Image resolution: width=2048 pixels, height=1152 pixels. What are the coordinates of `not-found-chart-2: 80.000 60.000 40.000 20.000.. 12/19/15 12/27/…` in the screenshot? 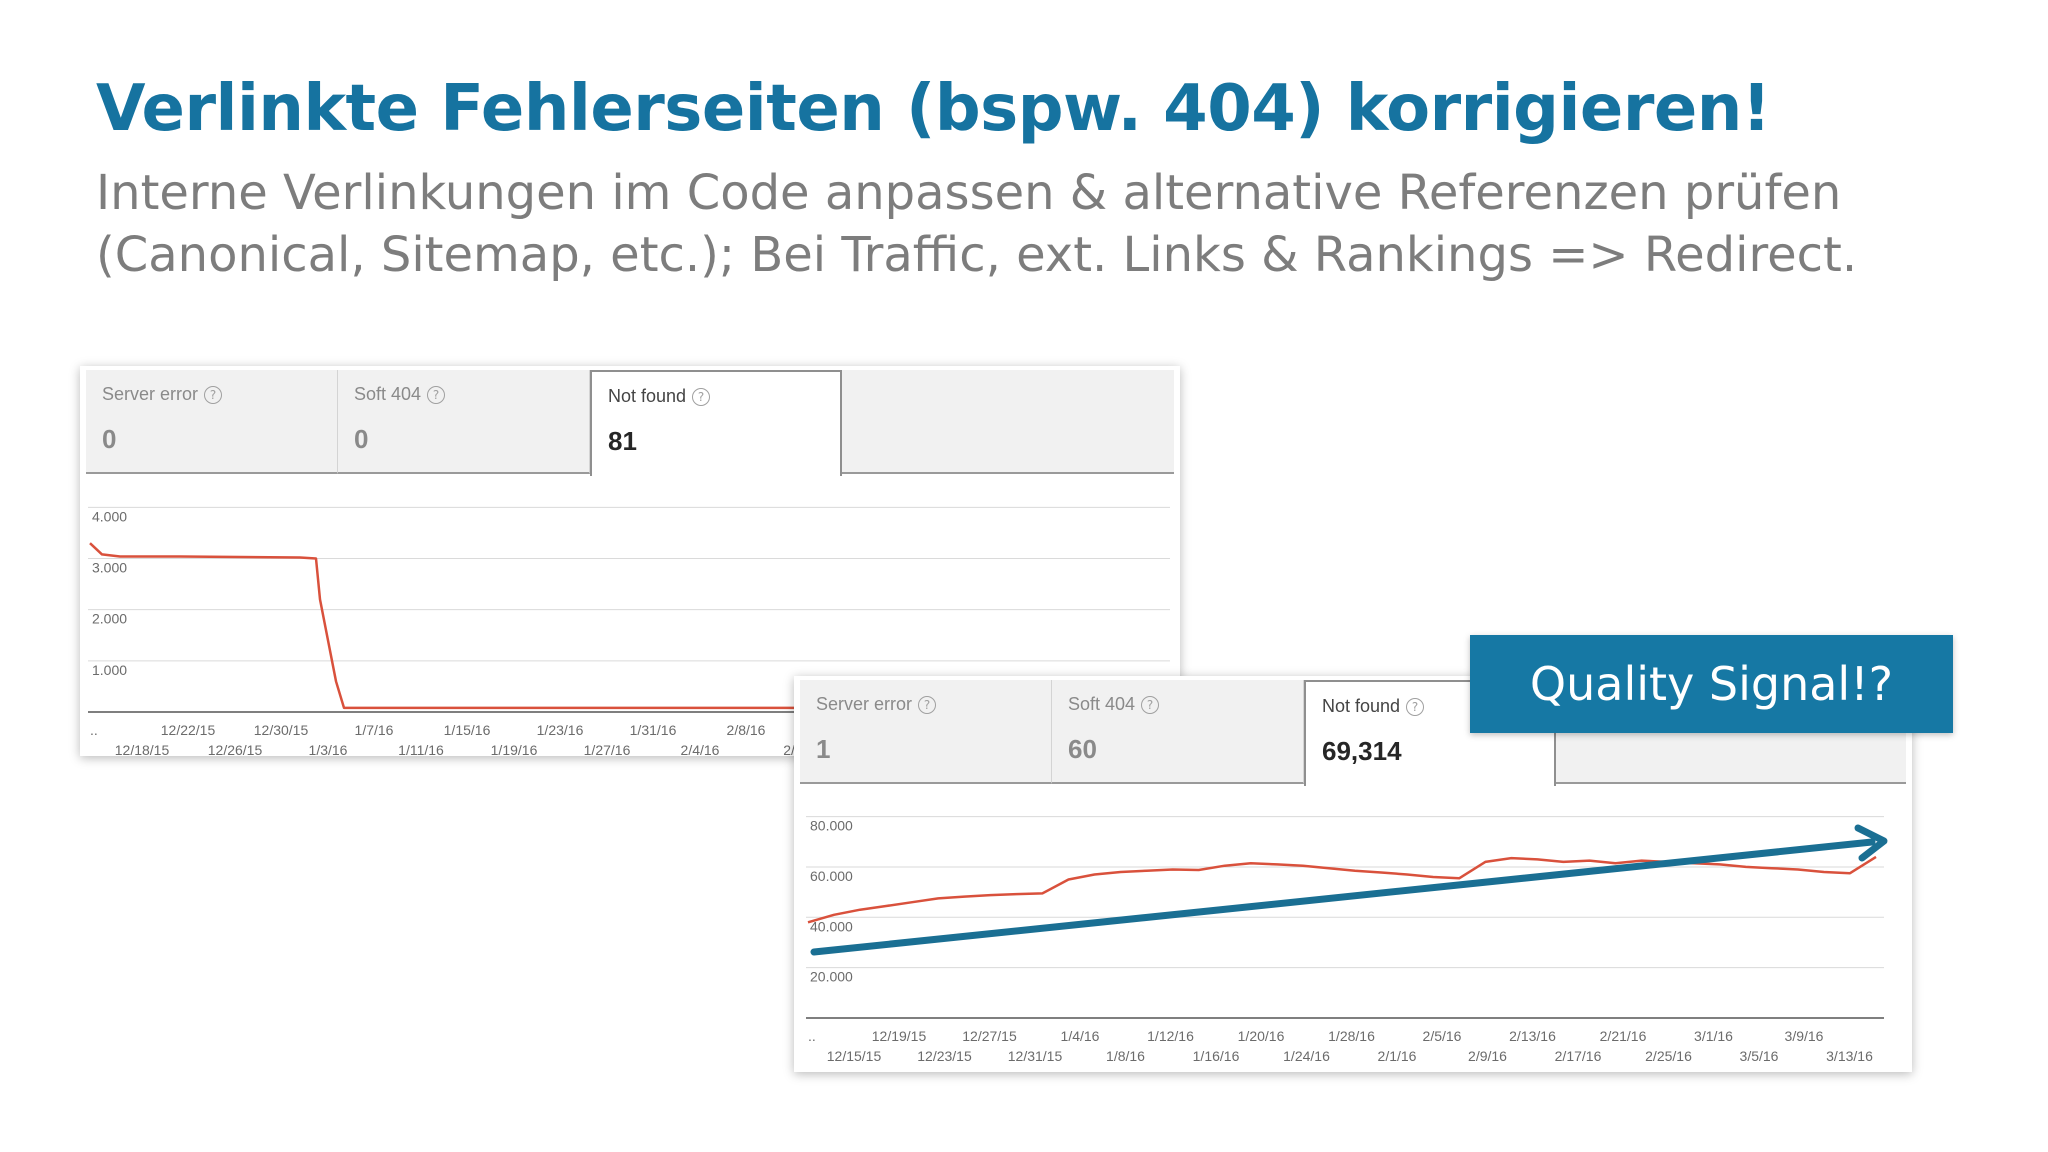 It's located at (1353, 929).